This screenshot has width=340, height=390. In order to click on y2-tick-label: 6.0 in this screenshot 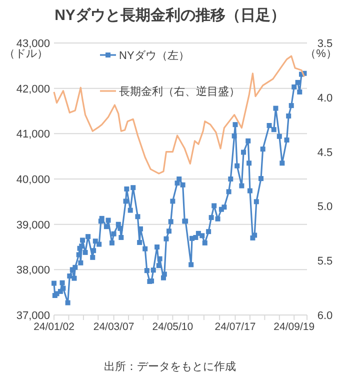, I will do `click(325, 316)`.